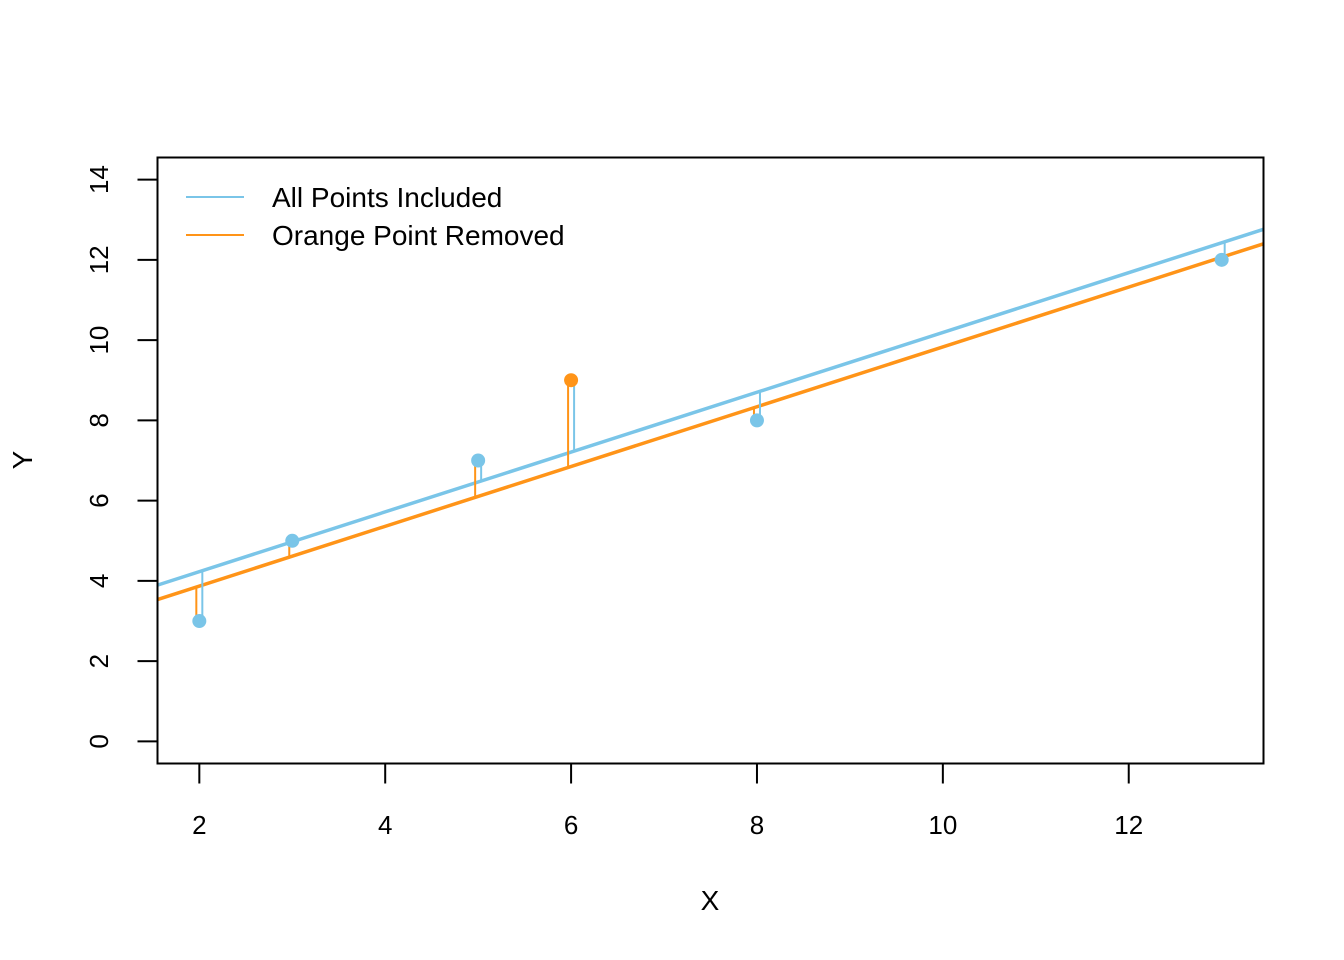 This screenshot has height=960, width=1344. I want to click on x-tick-label-2: 2, so click(199, 825).